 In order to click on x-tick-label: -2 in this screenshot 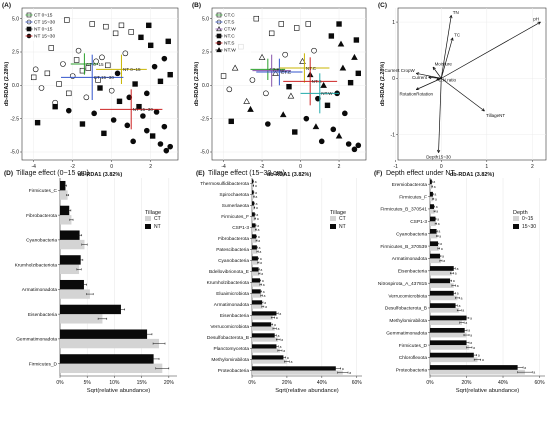, I will do `click(72, 167)`.